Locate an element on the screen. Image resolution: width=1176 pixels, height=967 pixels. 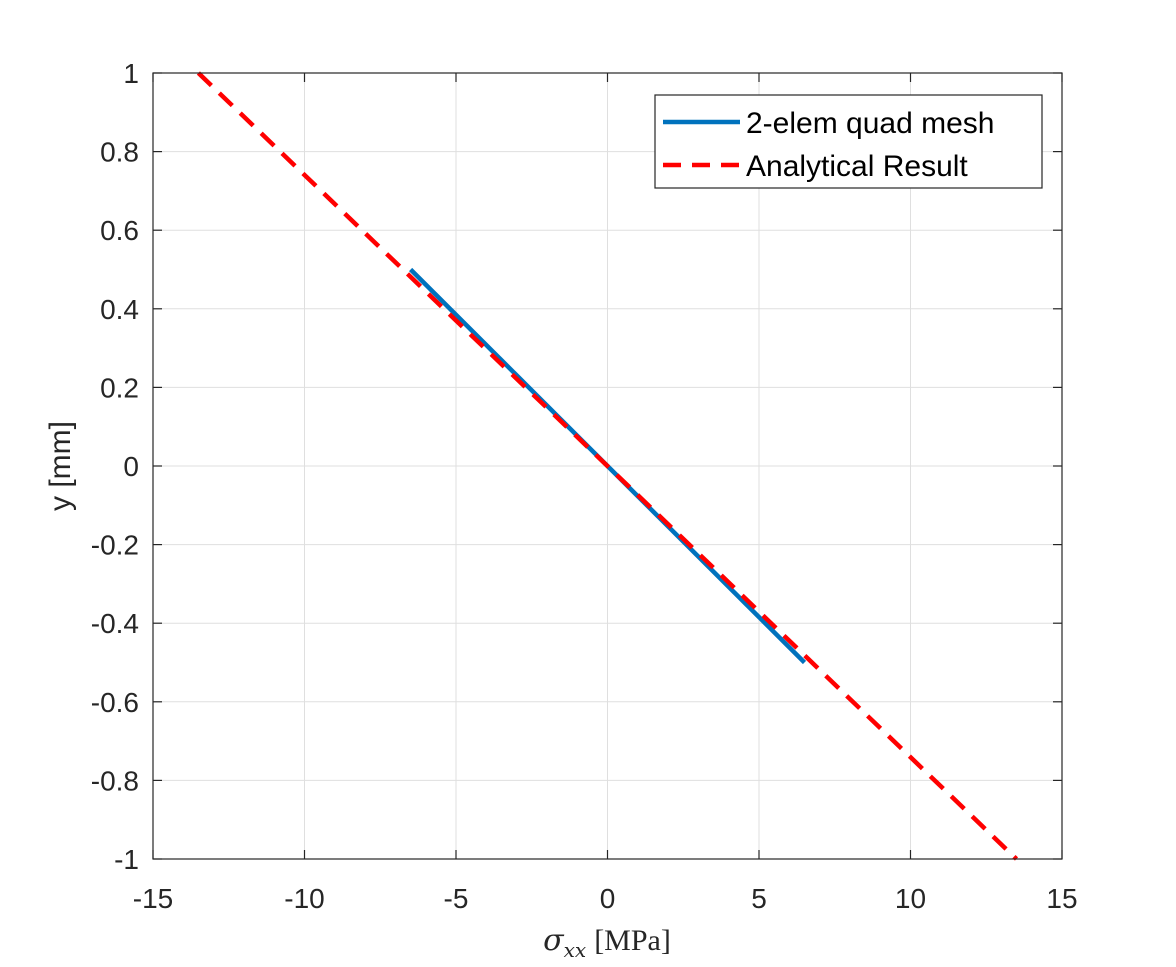
x-tick-label: 10 is located at coordinates (910, 898).